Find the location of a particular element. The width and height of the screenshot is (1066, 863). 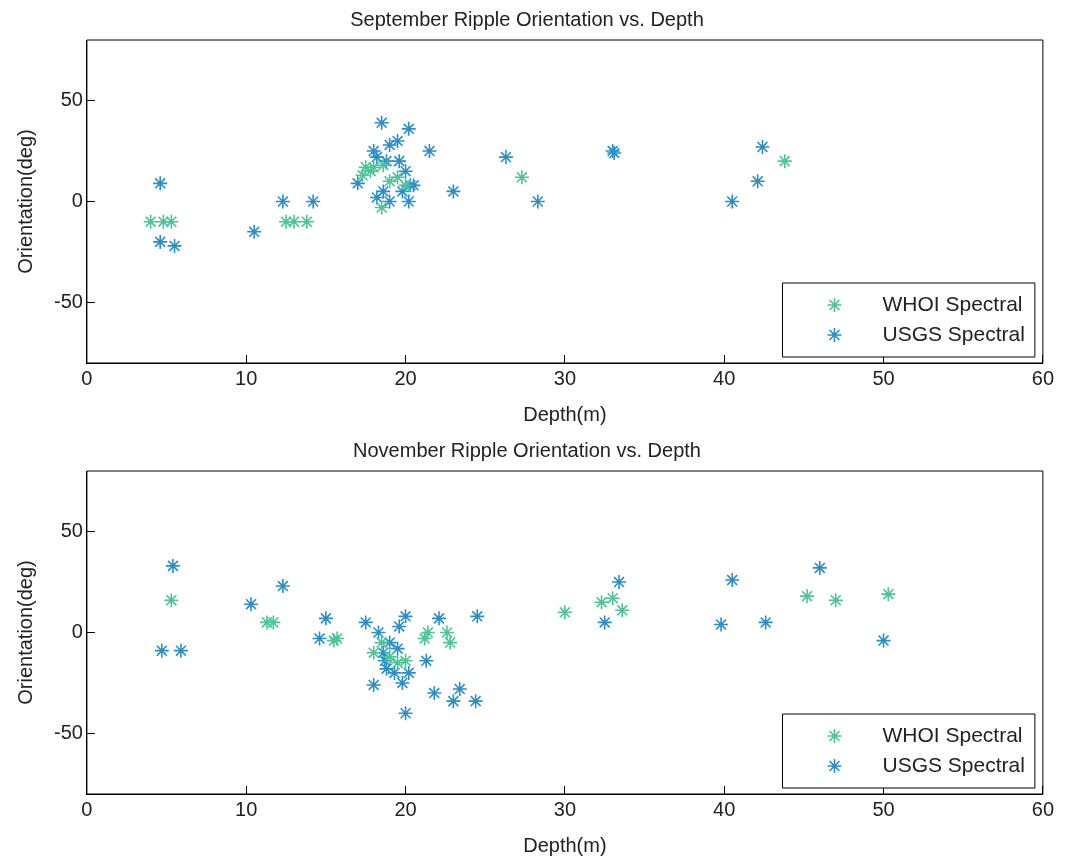

x-tick-label: 50 is located at coordinates (883, 808).